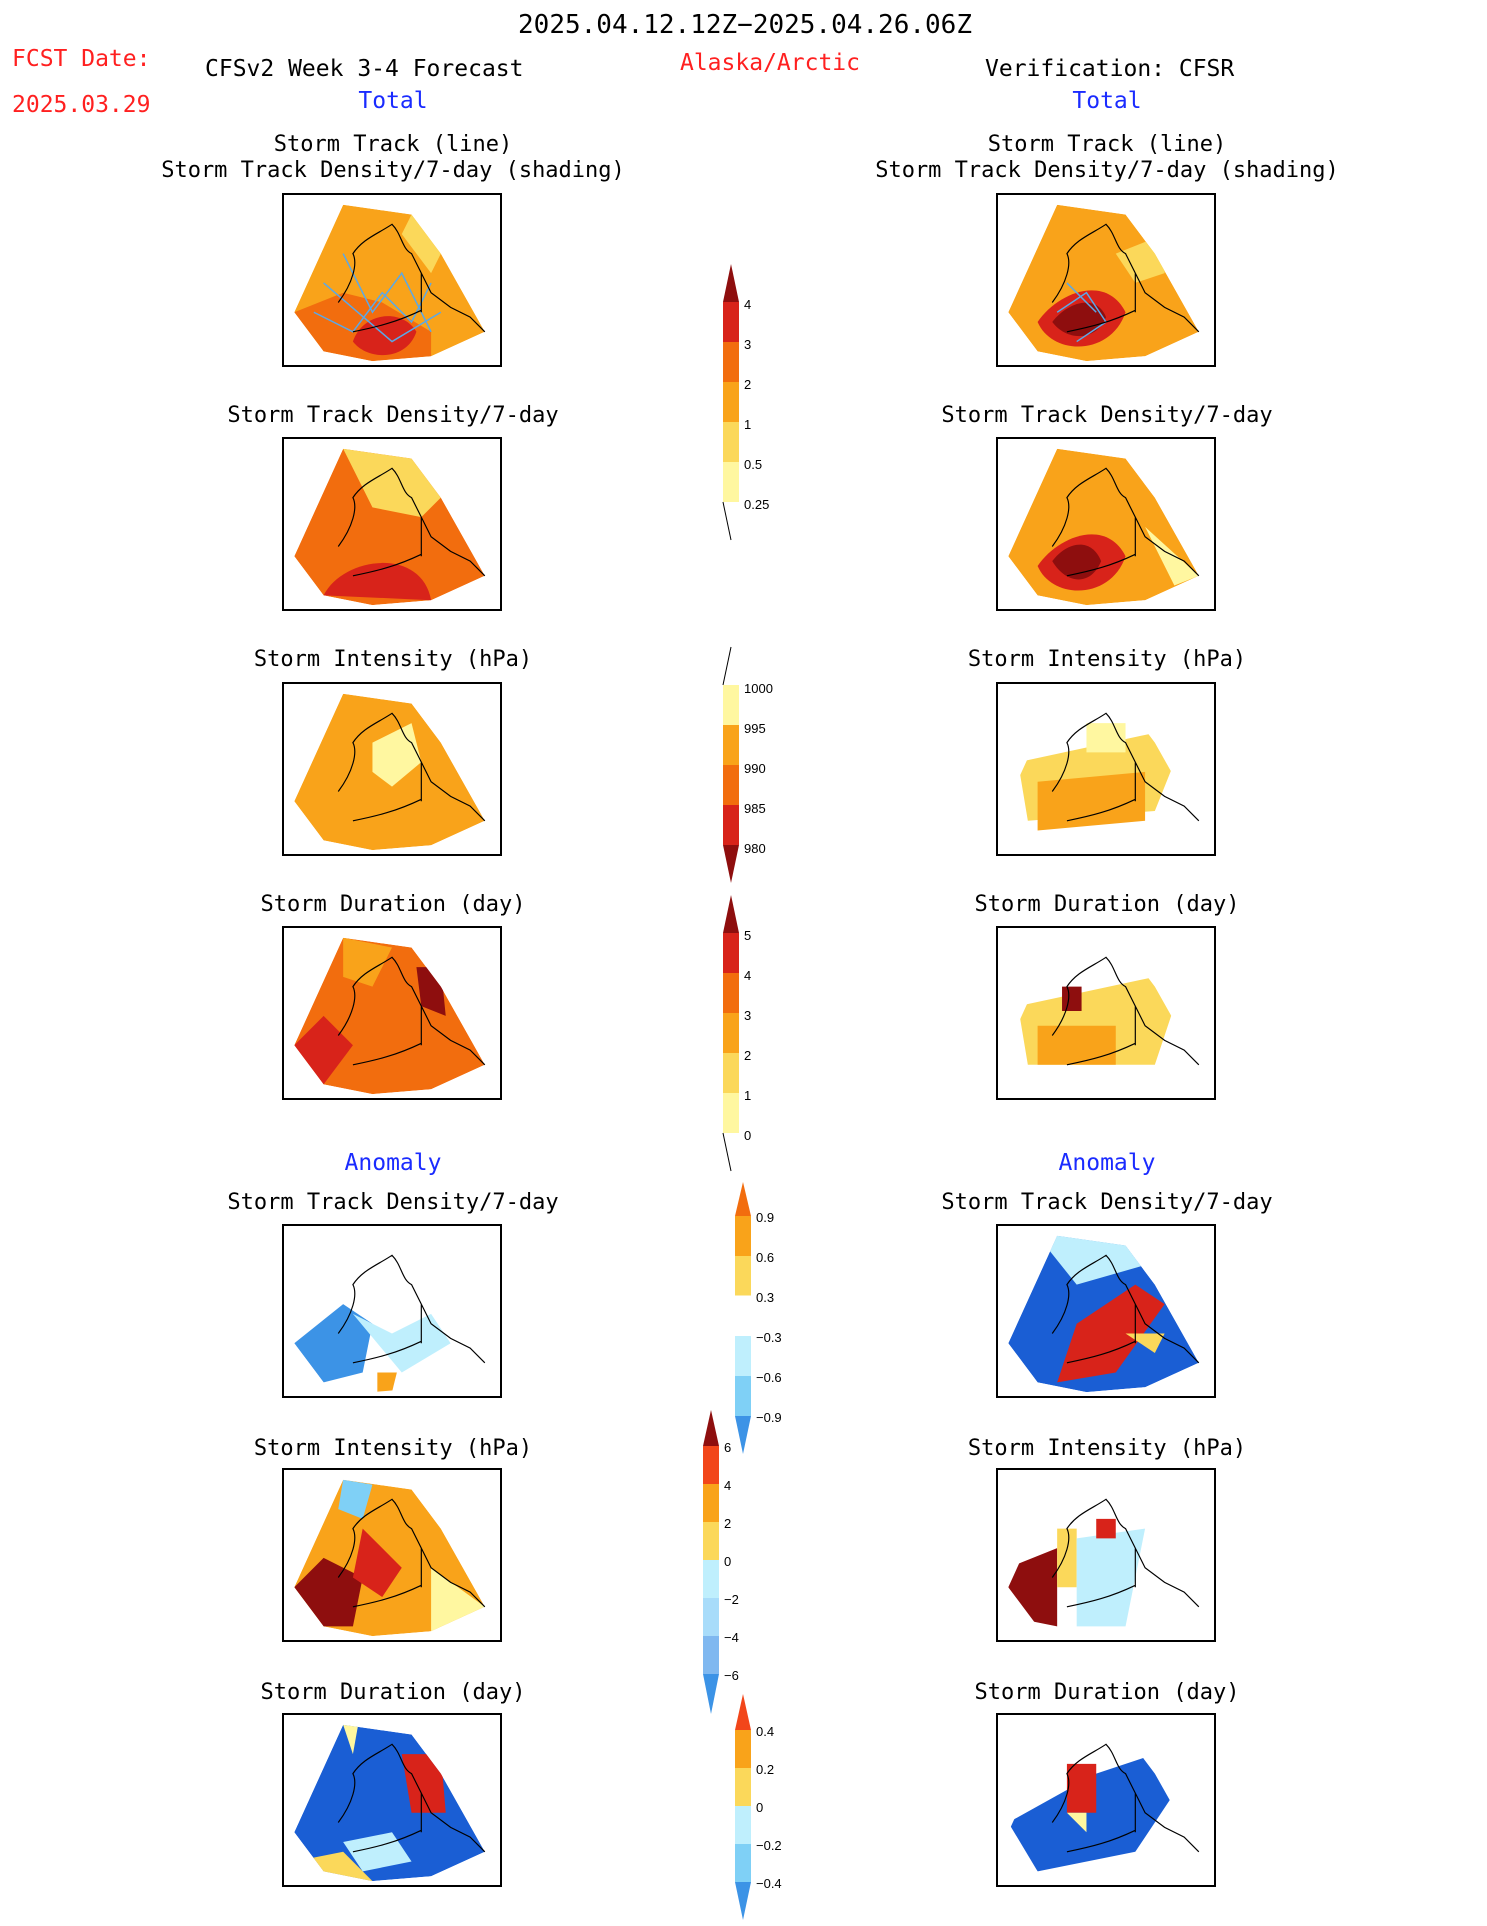 Image resolution: width=1487 pixels, height=1926 pixels. What do you see at coordinates (755, 728) in the screenshot?
I see `colorbar-tick: 995` at bounding box center [755, 728].